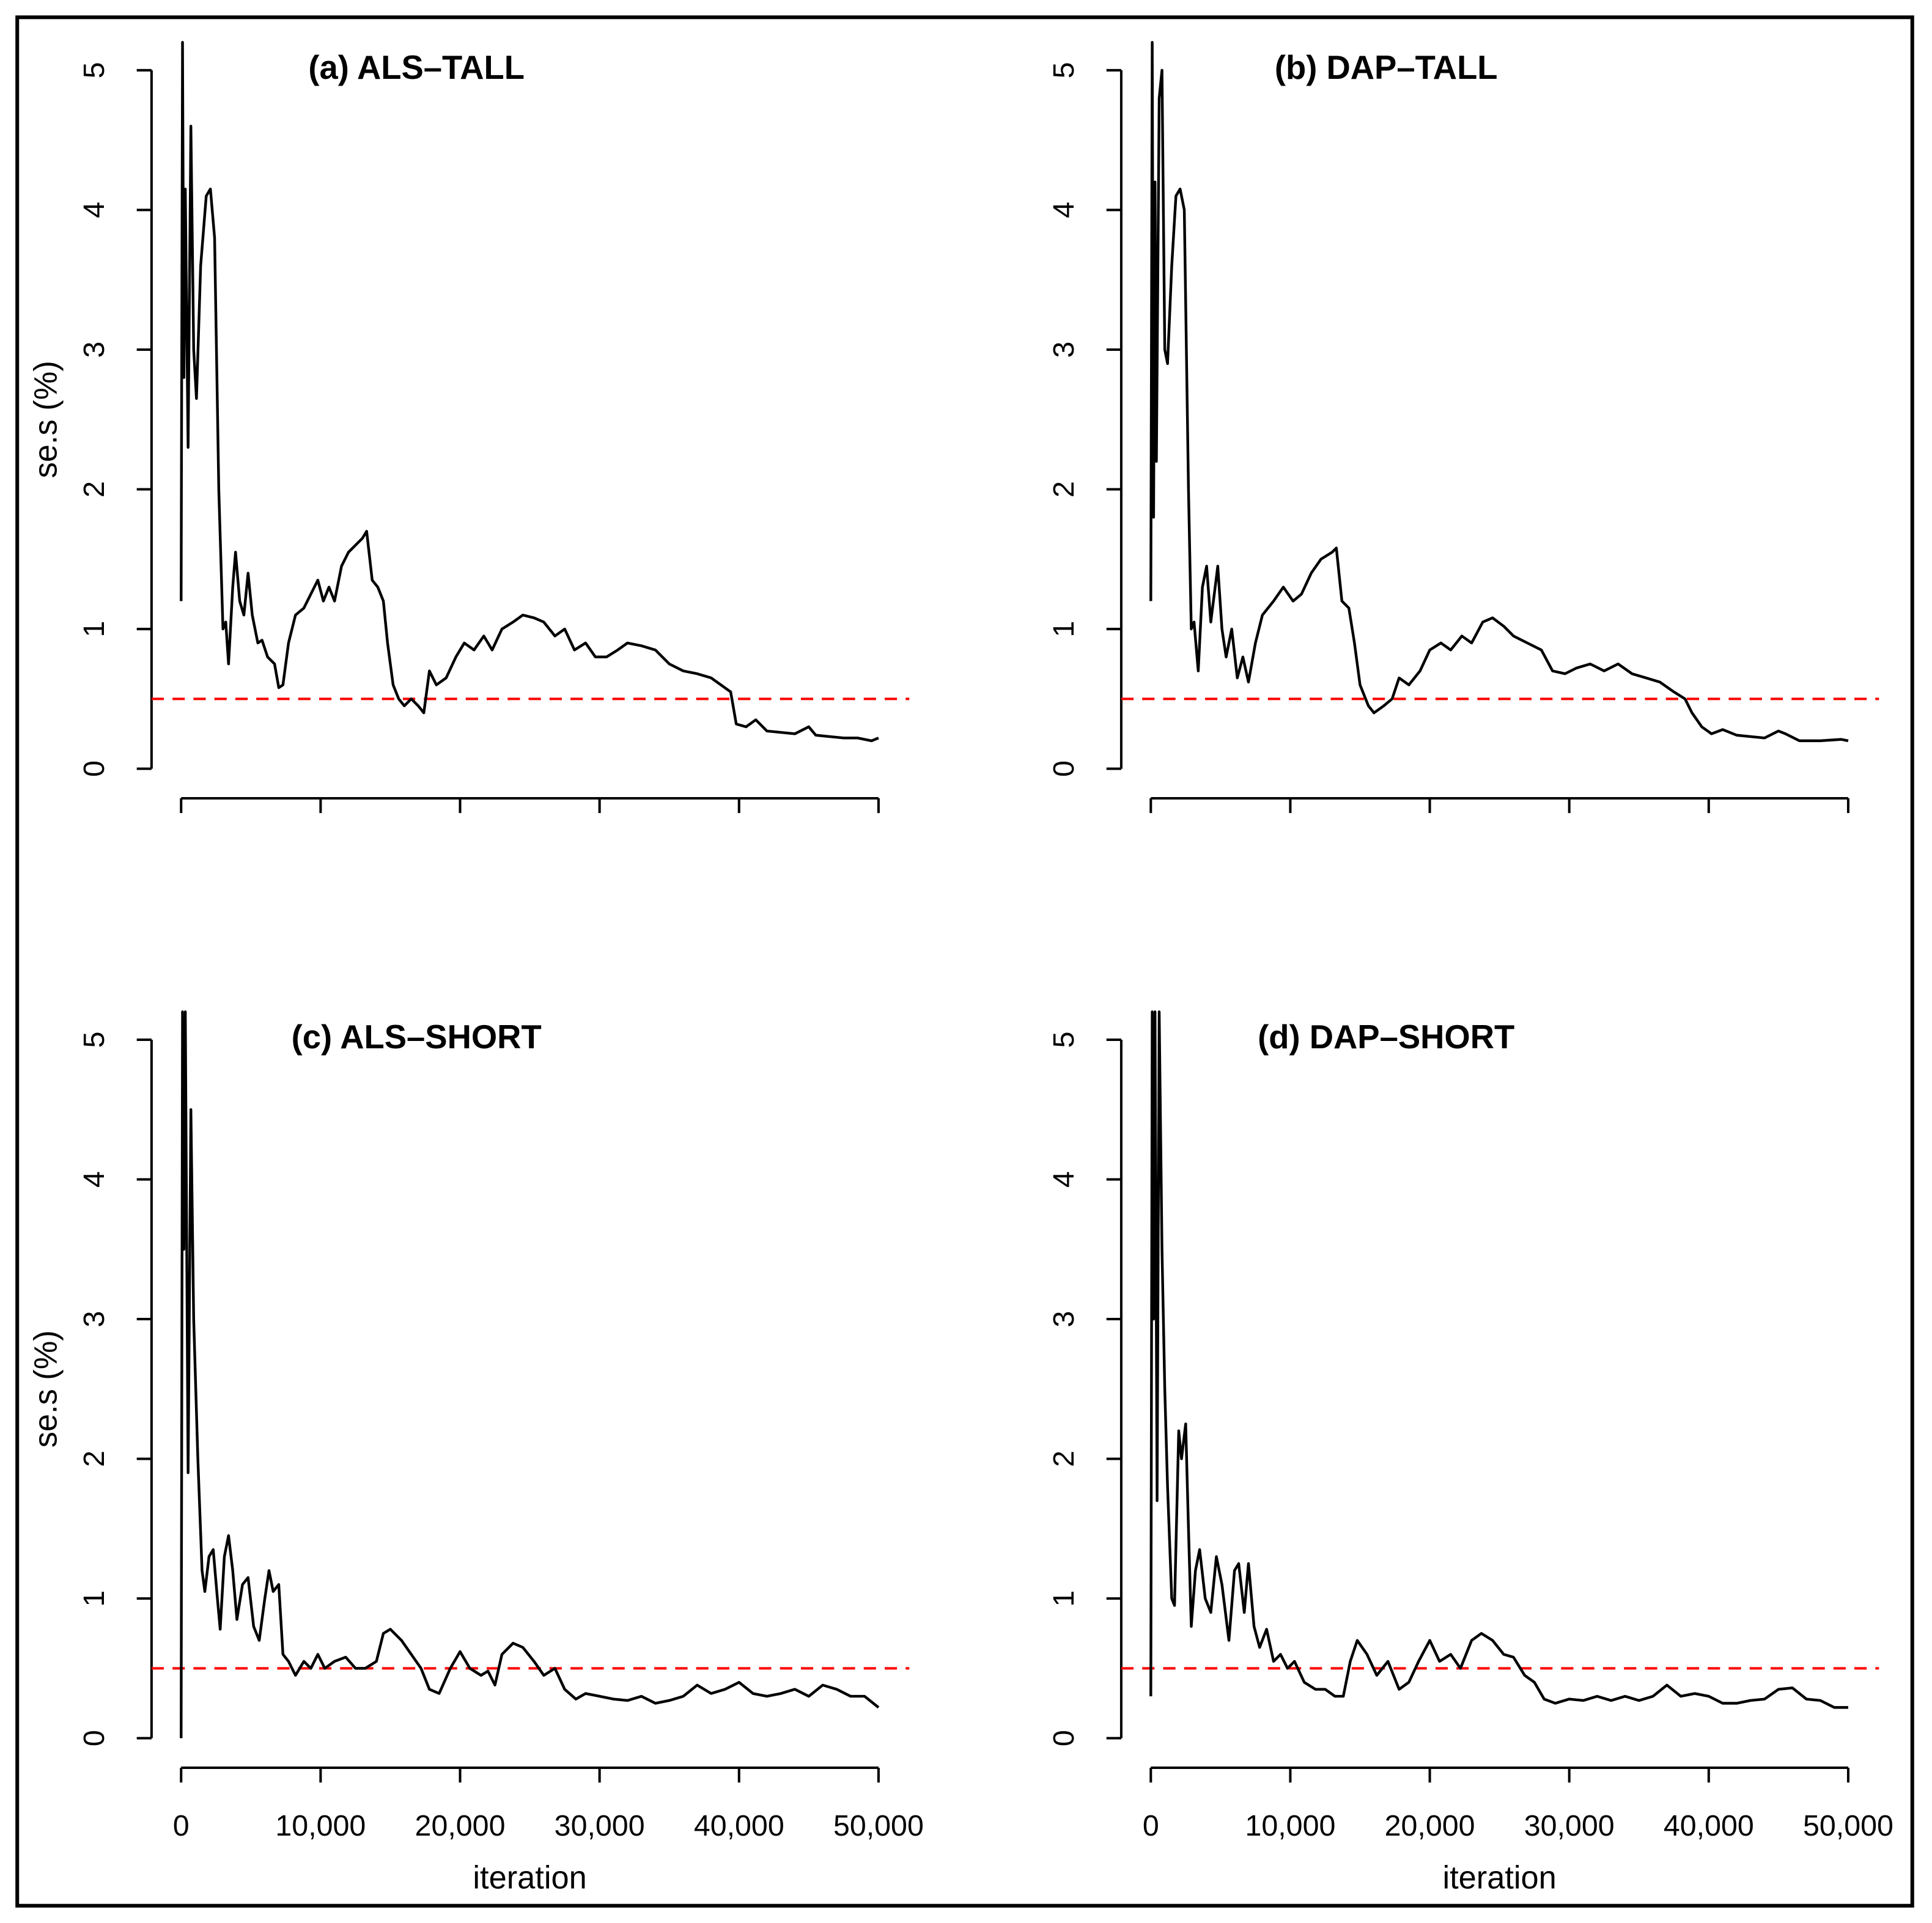 The height and width of the screenshot is (1923, 1932). Describe the element at coordinates (417, 1037) in the screenshot. I see `panel-title: (c) ALS–SHORT` at that location.